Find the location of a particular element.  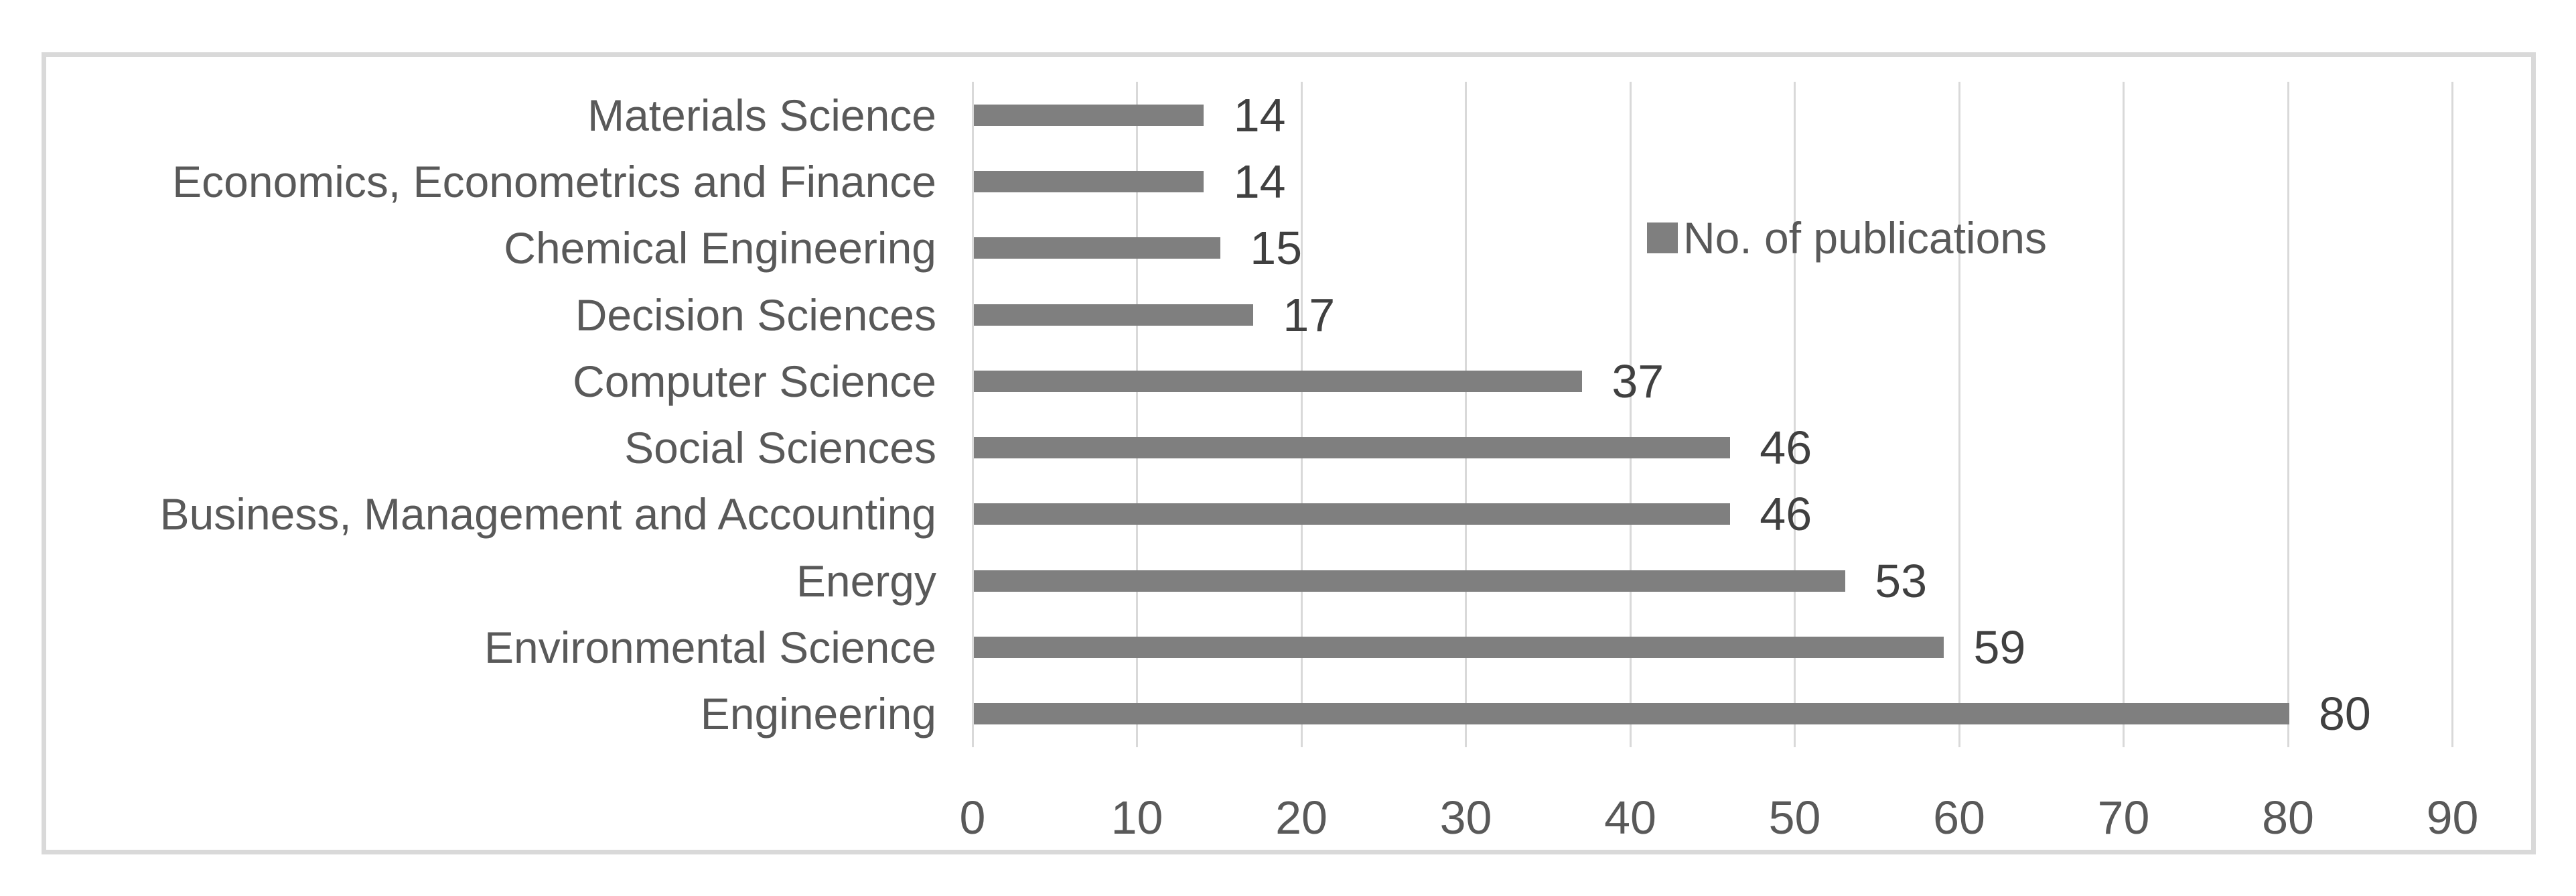

category-label: Economics, Econometrics and Finance is located at coordinates (554, 181).